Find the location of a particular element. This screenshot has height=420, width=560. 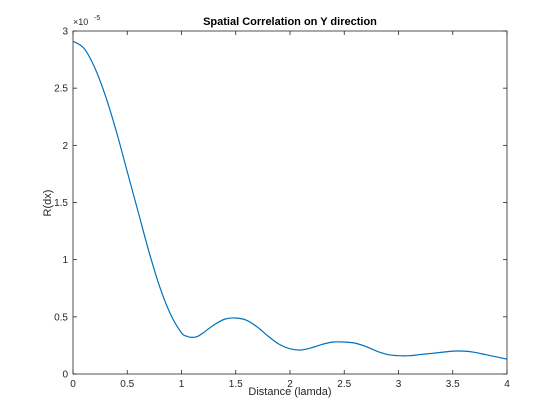

y-exponent-base: ×10 is located at coordinates (80, 22).